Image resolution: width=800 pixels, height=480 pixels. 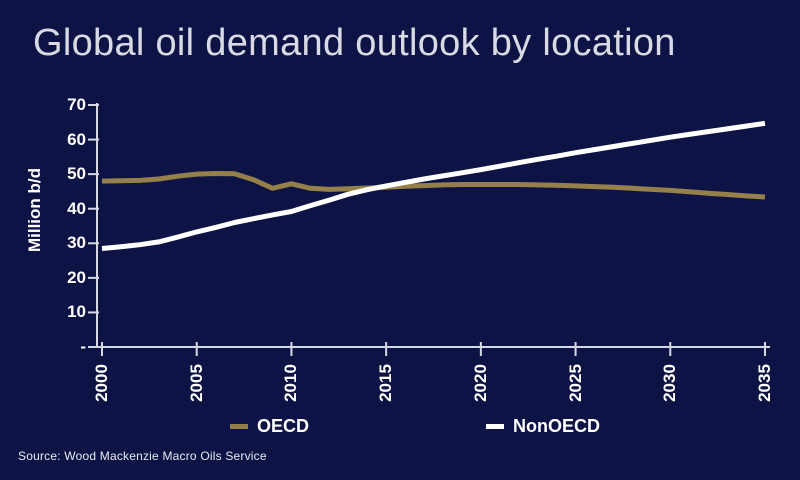 What do you see at coordinates (34, 210) in the screenshot?
I see `y-axis-title: Million b/d` at bounding box center [34, 210].